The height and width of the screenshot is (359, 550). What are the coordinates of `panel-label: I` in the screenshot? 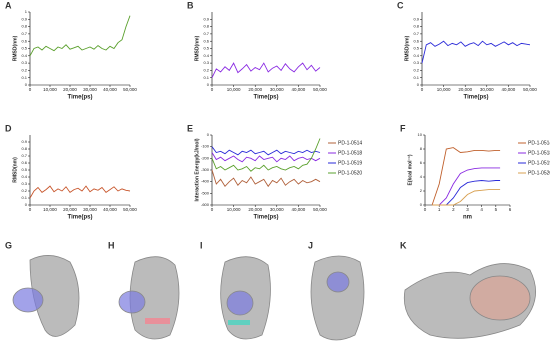 It's located at (201, 245).